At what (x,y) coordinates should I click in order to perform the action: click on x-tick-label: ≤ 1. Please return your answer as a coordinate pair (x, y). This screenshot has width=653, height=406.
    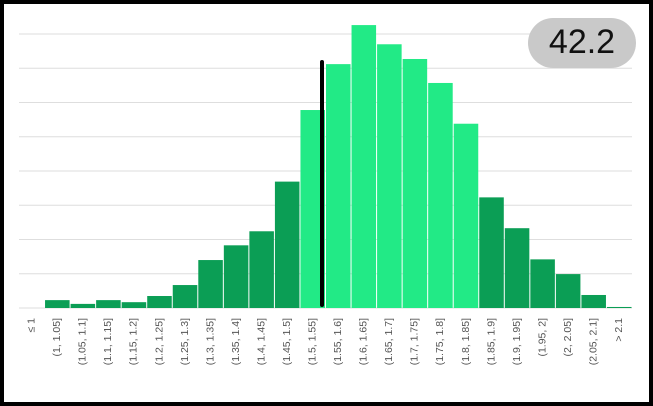
    Looking at the image, I should click on (32, 325).